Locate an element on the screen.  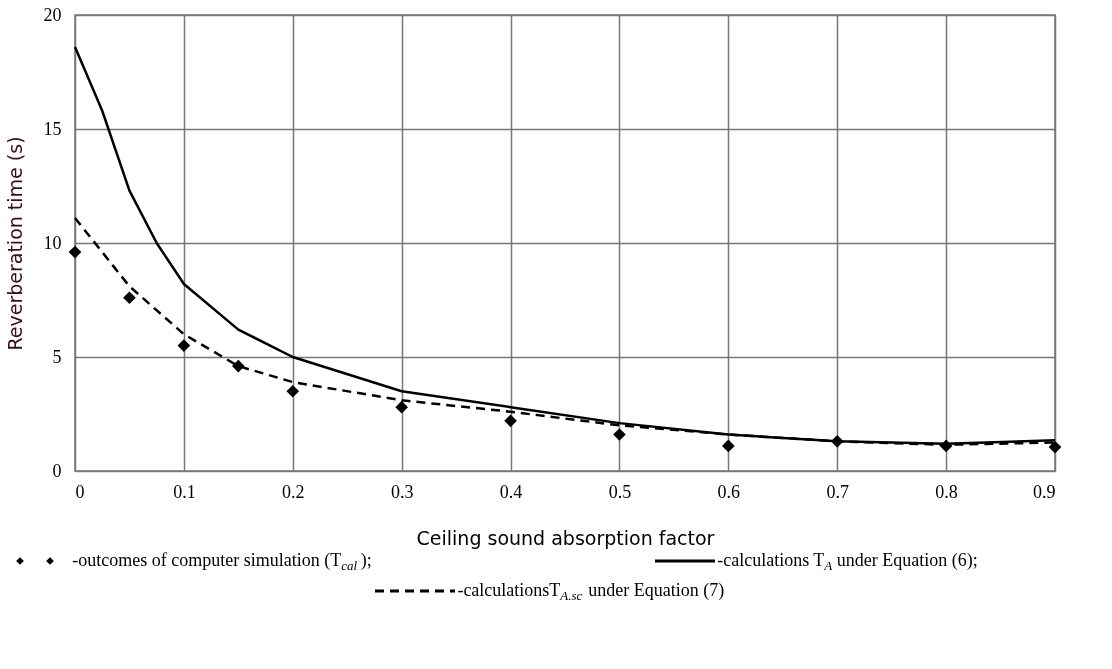
x-tick-label: 0.4 is located at coordinates (511, 491).